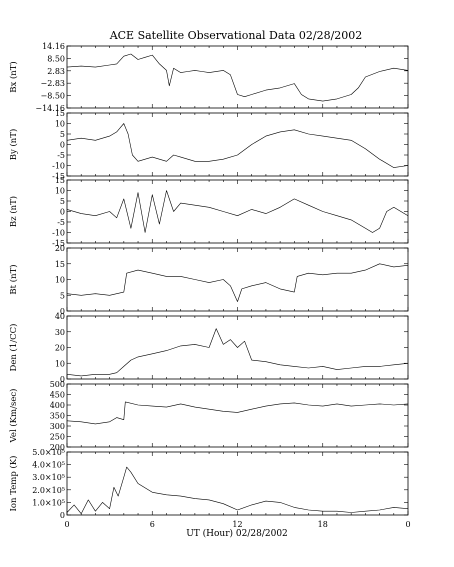  I want to click on y-axis-label: Bz (nT), so click(13, 211).